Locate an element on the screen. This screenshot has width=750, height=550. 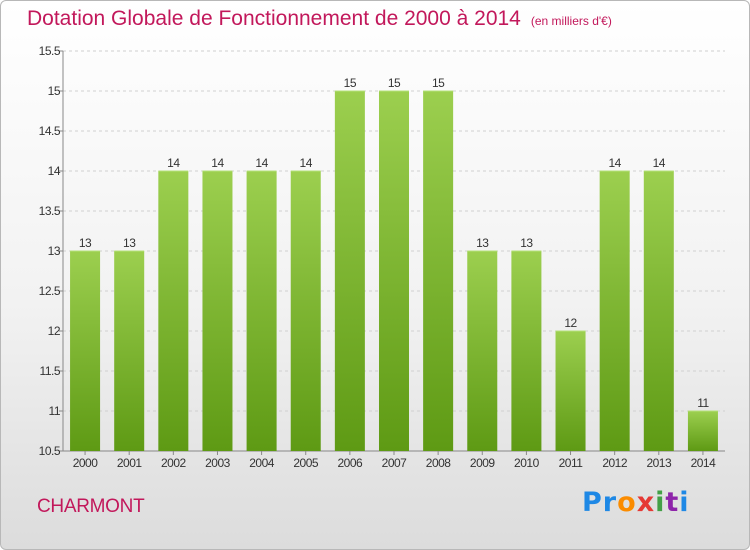
x-tick-label: 2012 is located at coordinates (615, 463).